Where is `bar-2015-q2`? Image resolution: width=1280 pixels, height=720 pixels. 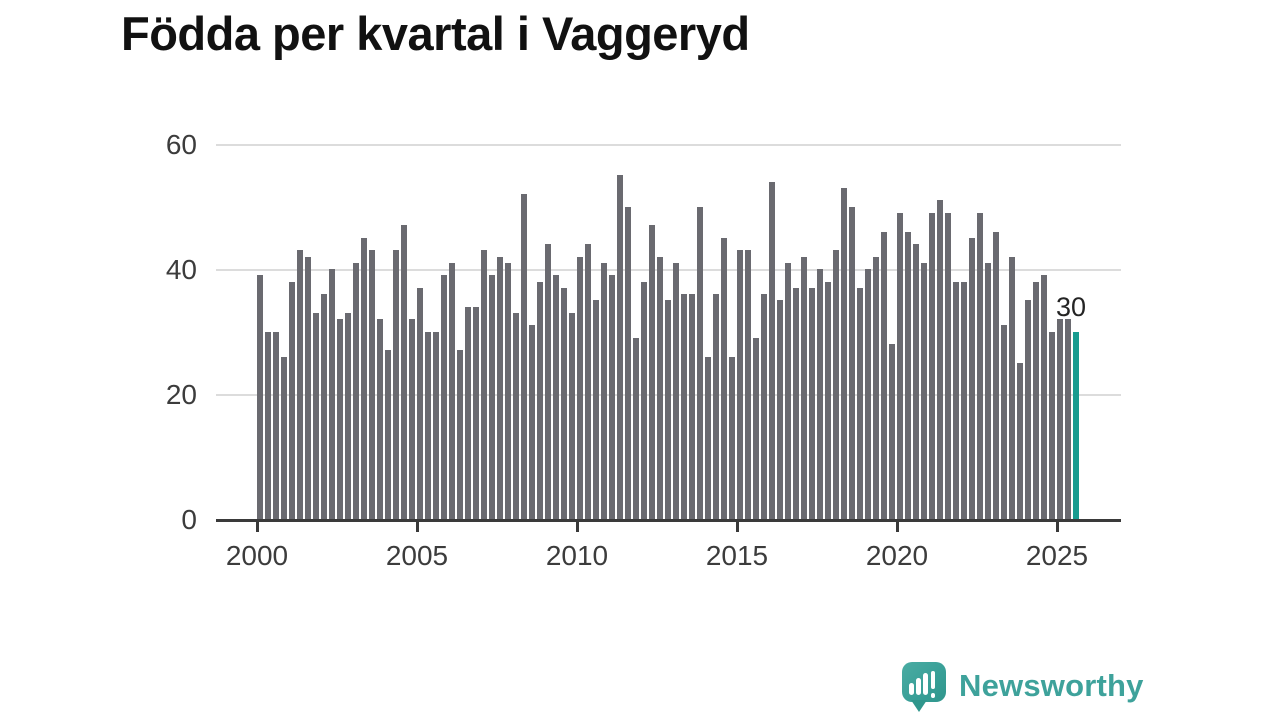
bar-2015-q2 is located at coordinates (748, 384).